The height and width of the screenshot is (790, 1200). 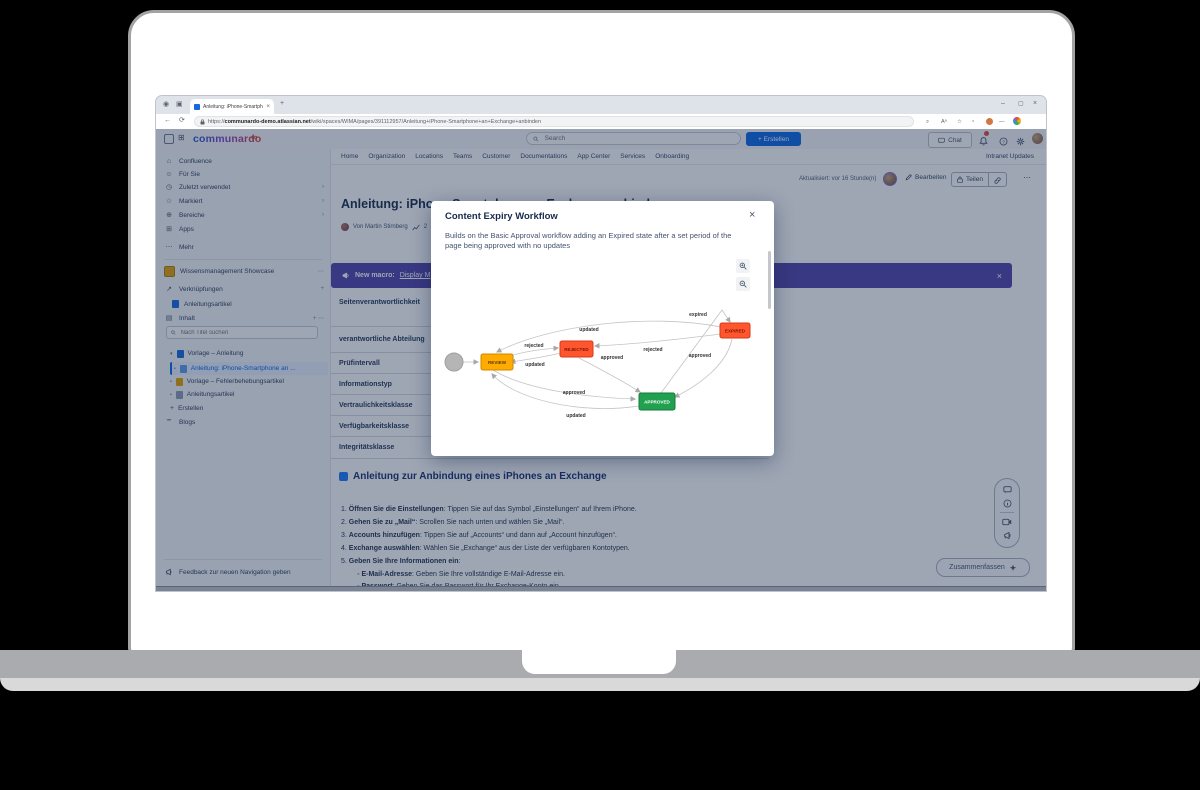 What do you see at coordinates (1009, 156) in the screenshot?
I see `tab-intranet-updates: Intranet Updates` at bounding box center [1009, 156].